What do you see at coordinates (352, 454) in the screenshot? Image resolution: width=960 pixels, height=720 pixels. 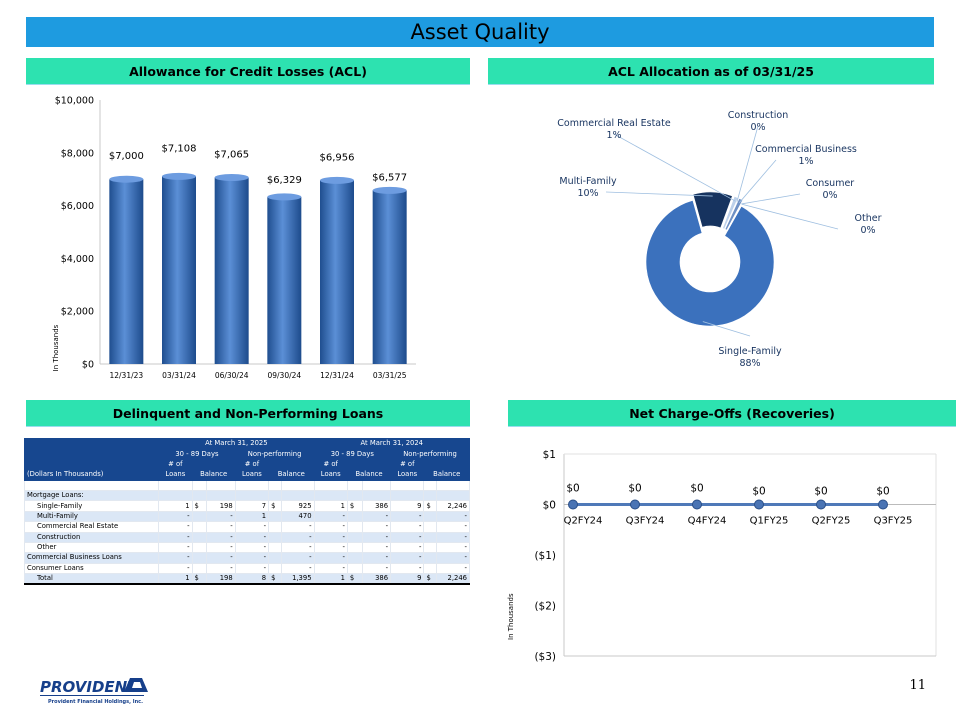 I see `group-a-header: 30 - 89 Days` at bounding box center [352, 454].